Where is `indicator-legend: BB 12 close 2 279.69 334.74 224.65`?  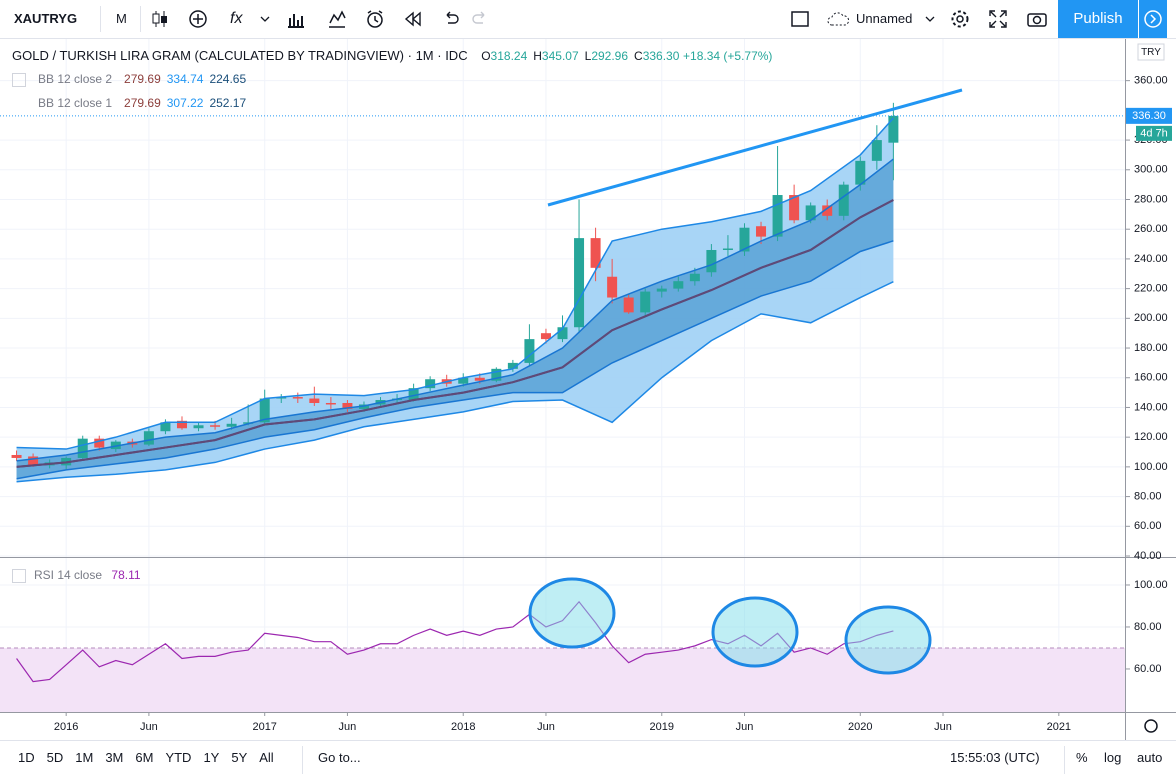 indicator-legend: BB 12 close 2 279.69 334.74 224.65 is located at coordinates (129, 79).